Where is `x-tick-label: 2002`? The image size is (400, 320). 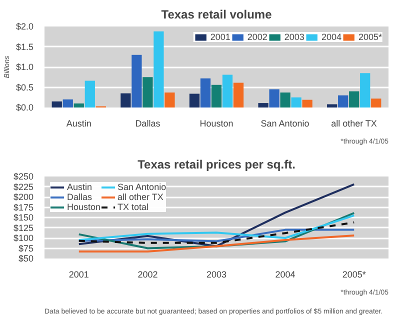 x-tick-label: 2002 is located at coordinates (148, 275).